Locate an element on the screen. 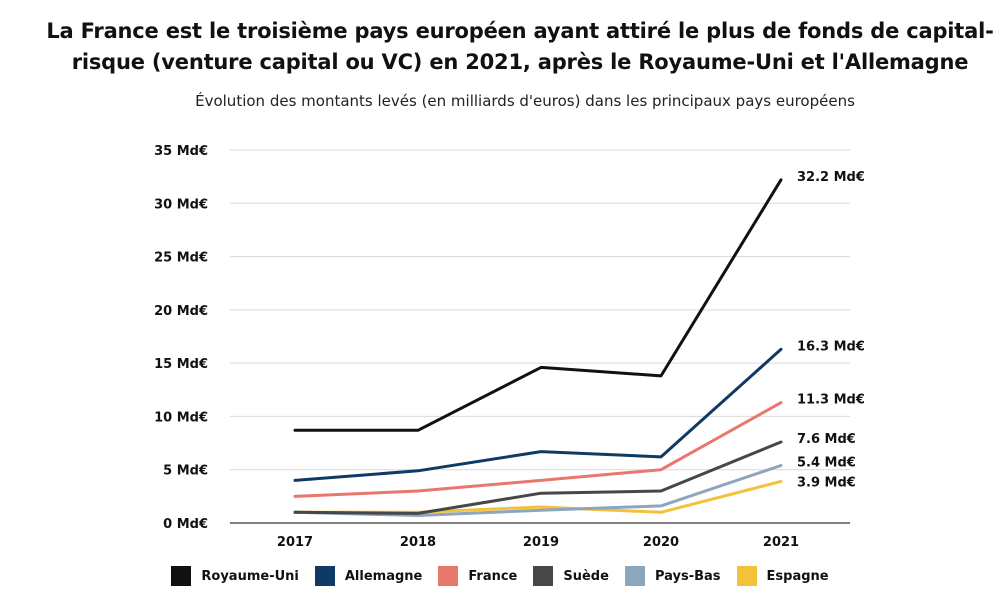 This screenshot has height=600, width=1000. legend-item: Royaume-Uni is located at coordinates (235, 576).